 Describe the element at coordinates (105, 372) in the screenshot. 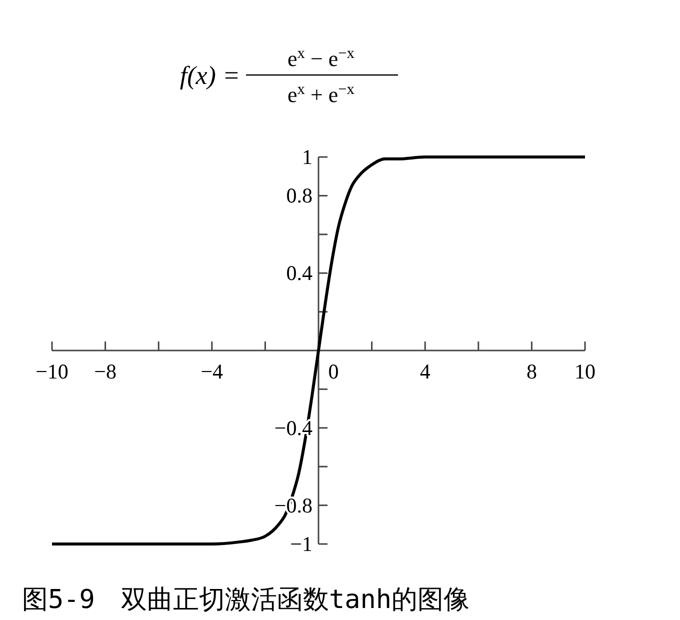

I see `x-tick-label: −8` at that location.